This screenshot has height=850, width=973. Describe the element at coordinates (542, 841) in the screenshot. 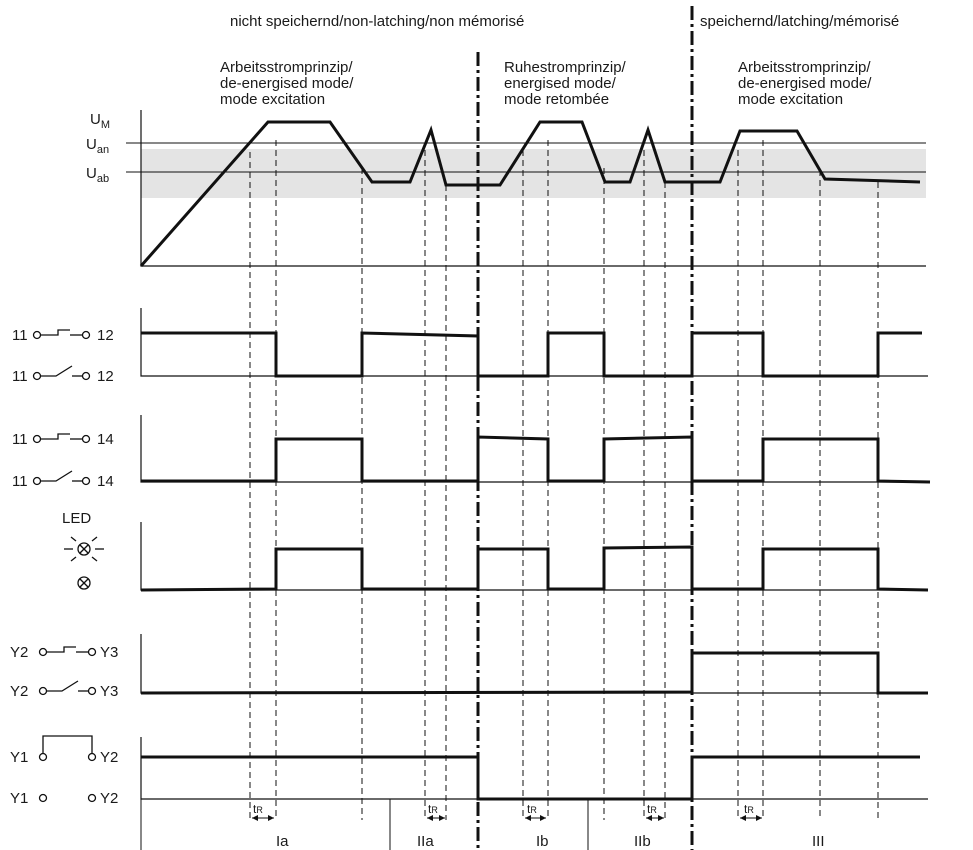

I see `section-label-ib: Ib` at that location.